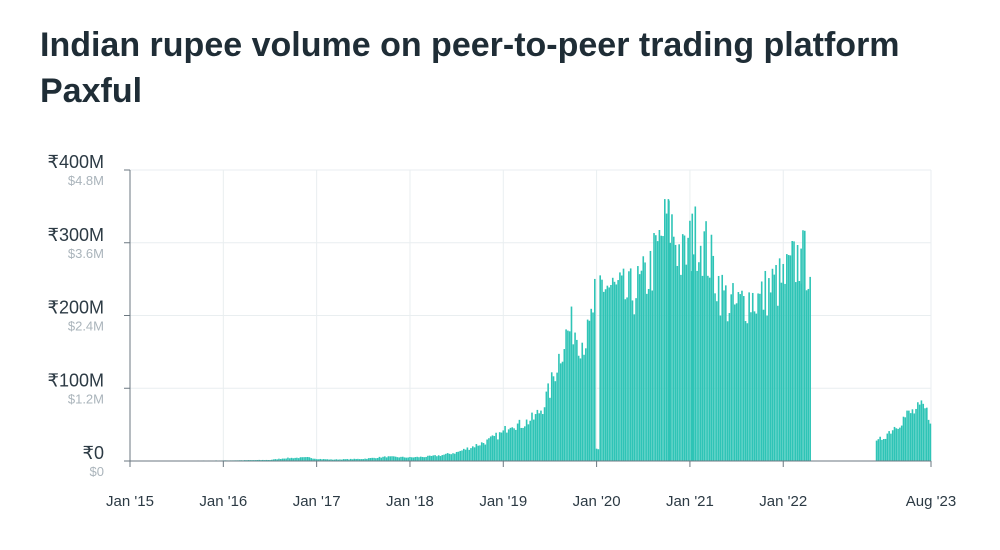  I want to click on y-tick-label: ₹400M, so click(76, 162).